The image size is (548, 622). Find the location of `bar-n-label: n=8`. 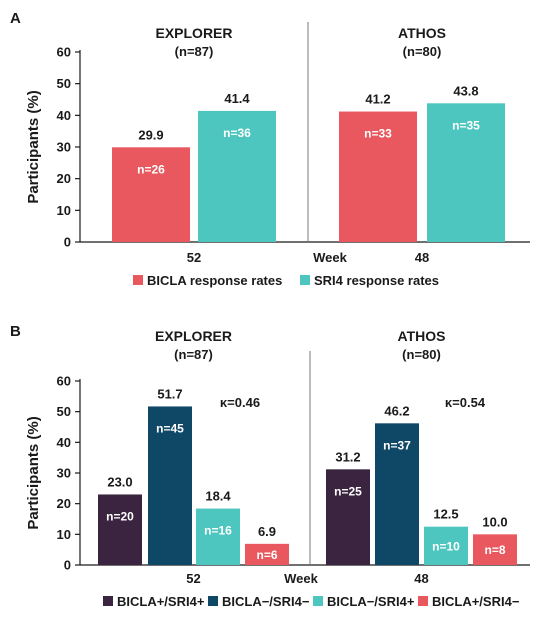

bar-n-label: n=8 is located at coordinates (494, 550).